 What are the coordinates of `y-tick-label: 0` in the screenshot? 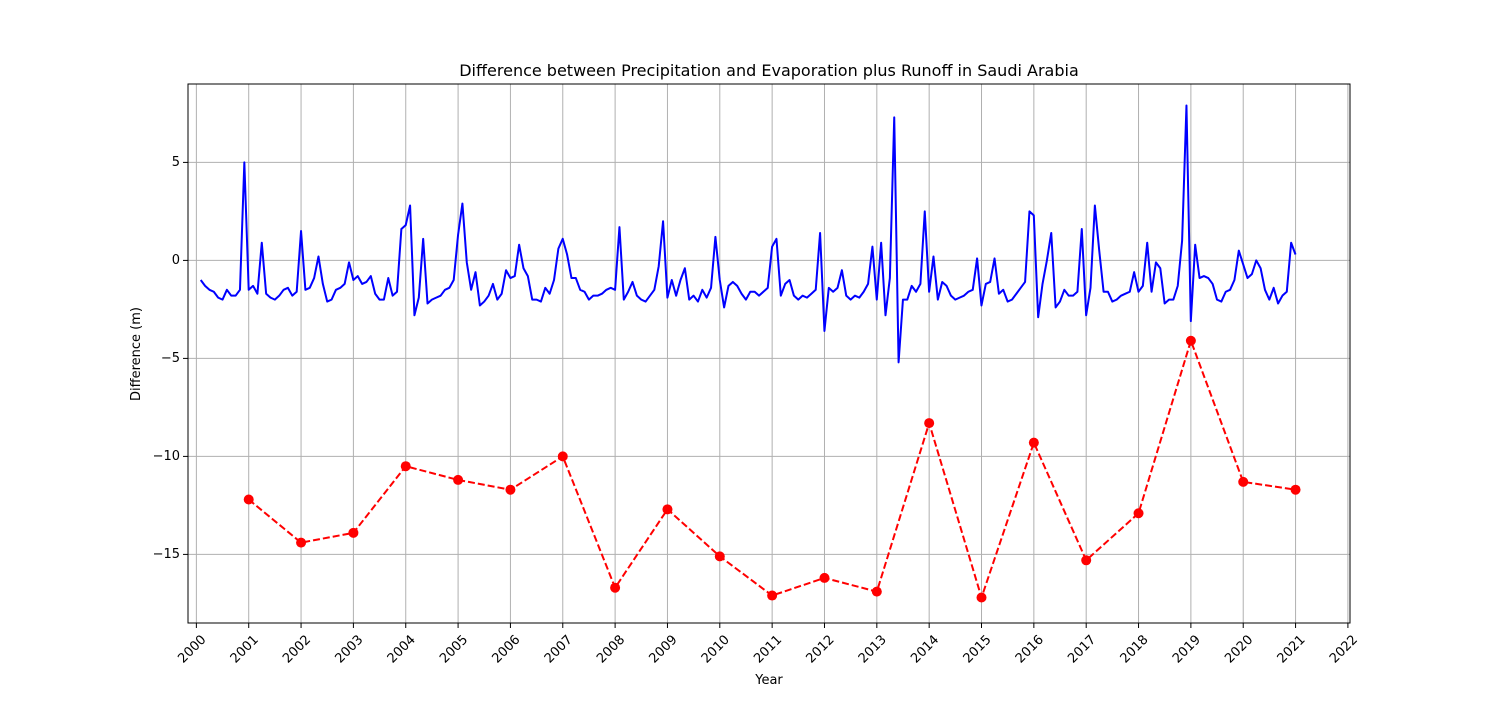 It's located at (176, 260).